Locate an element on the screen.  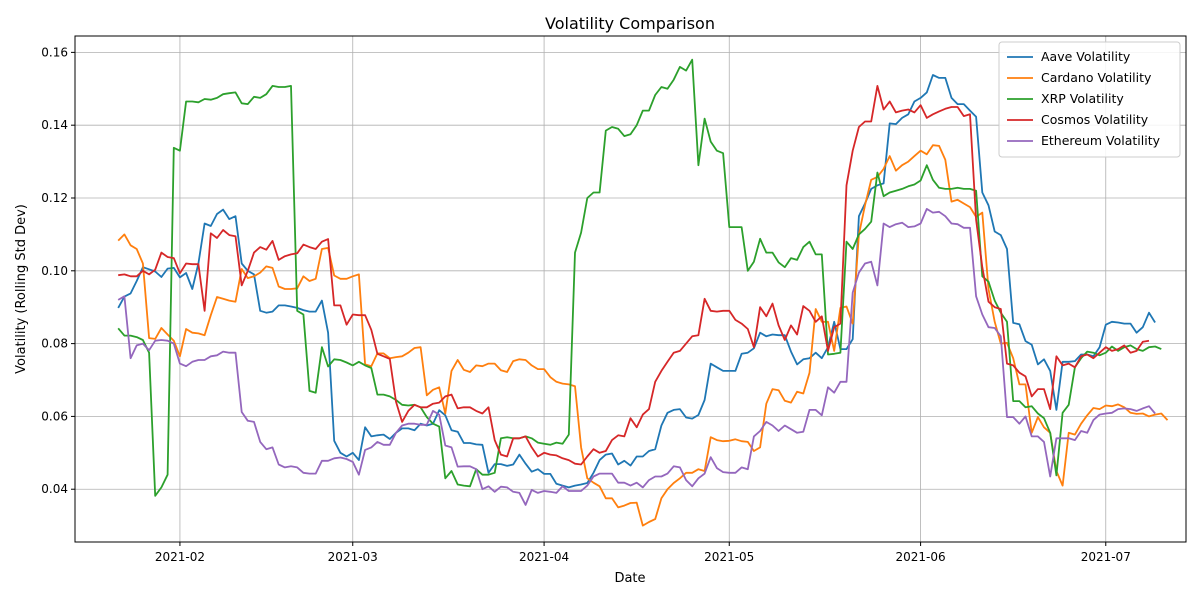
x-tick-label: 2021-04 is located at coordinates (544, 557).